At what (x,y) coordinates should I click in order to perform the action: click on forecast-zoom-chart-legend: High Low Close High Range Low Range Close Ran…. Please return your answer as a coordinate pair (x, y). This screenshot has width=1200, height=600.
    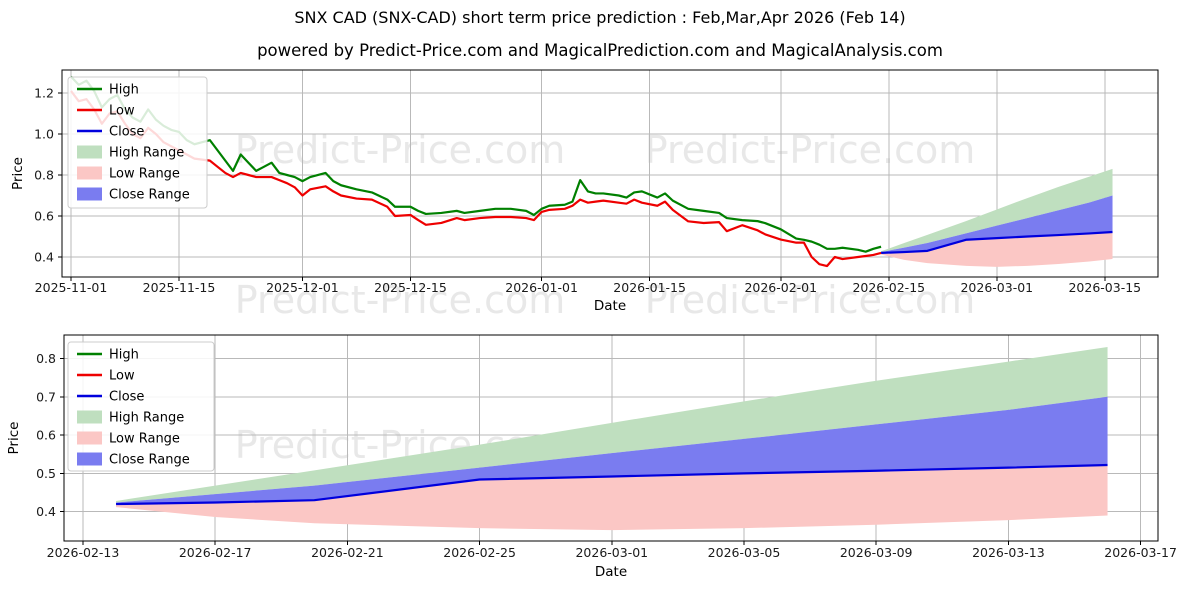
    Looking at the image, I should click on (141, 406).